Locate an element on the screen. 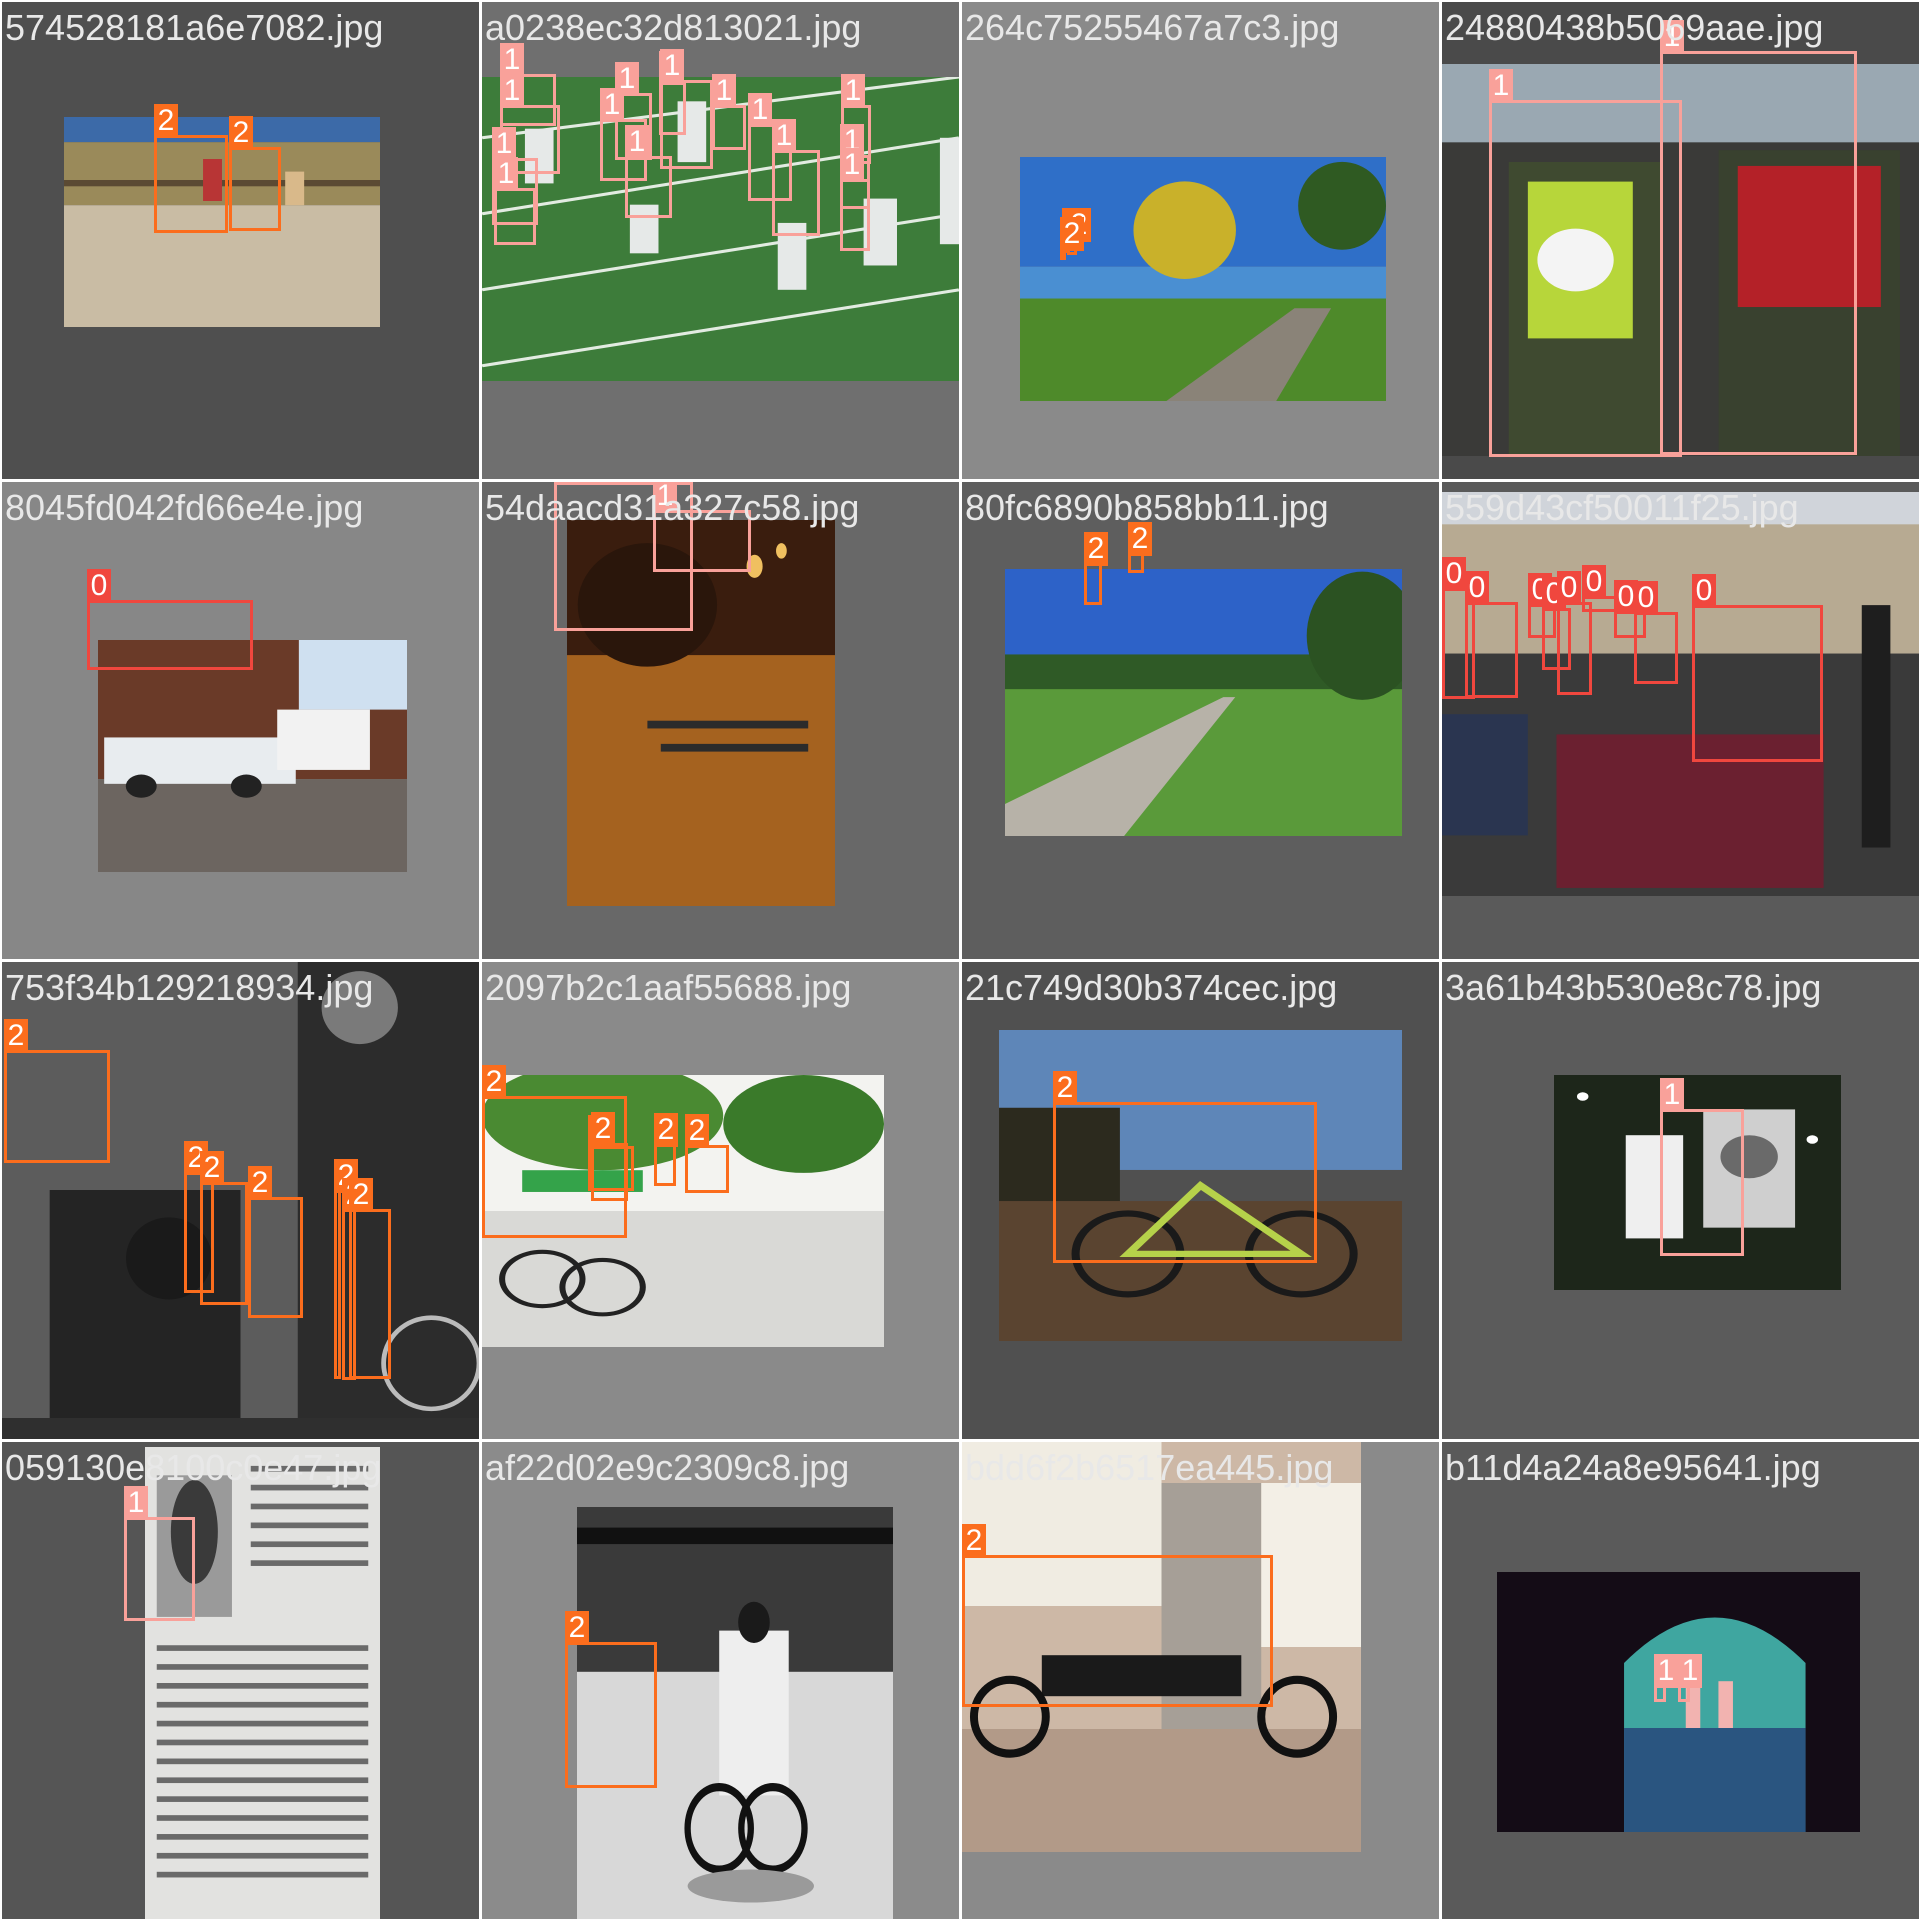 The width and height of the screenshot is (1920, 1920). tile-filename: 54daacd31a327c58.jpg is located at coordinates (672, 507).